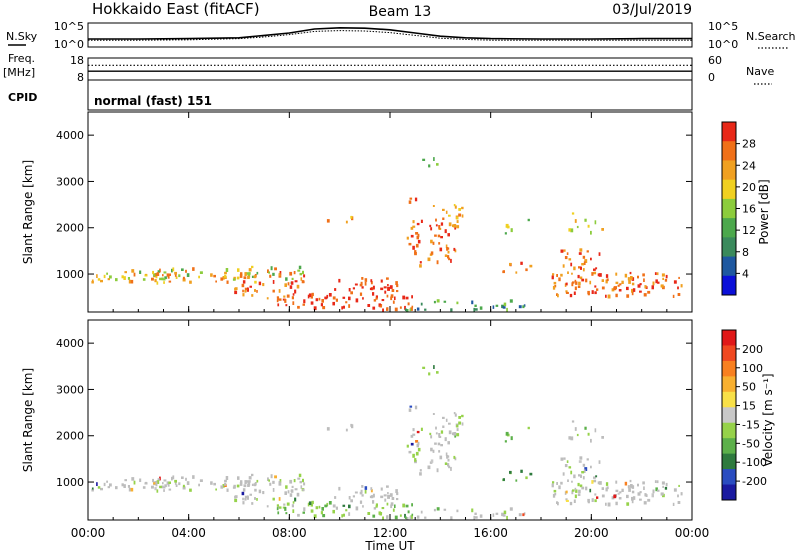 This screenshot has width=800, height=554. Describe the element at coordinates (749, 230) in the screenshot. I see `power-colorbar-tick-label: 12` at that location.